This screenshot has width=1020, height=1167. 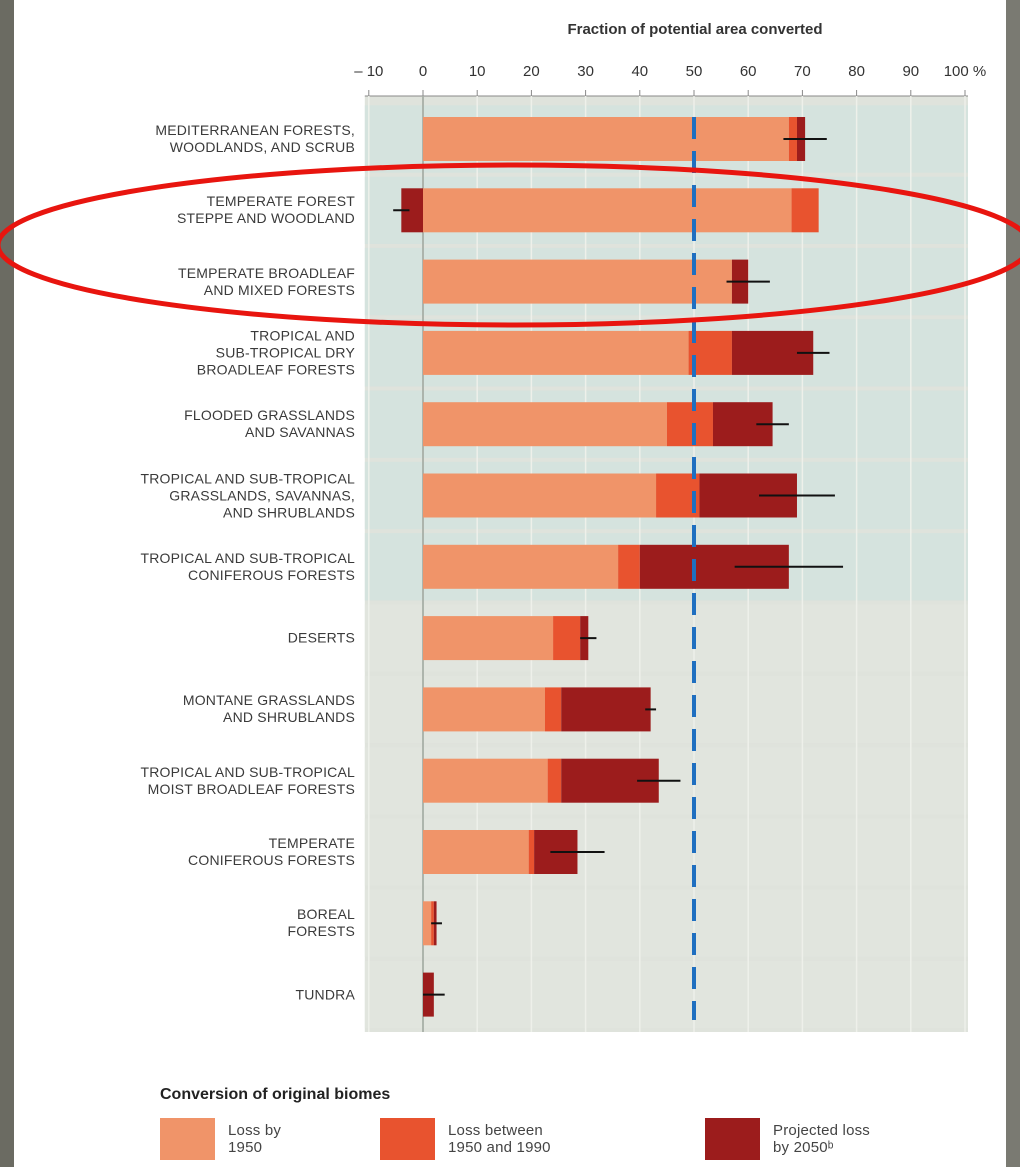 What do you see at coordinates (275, 1094) in the screenshot?
I see `legend-title: Conversion of original biomes` at bounding box center [275, 1094].